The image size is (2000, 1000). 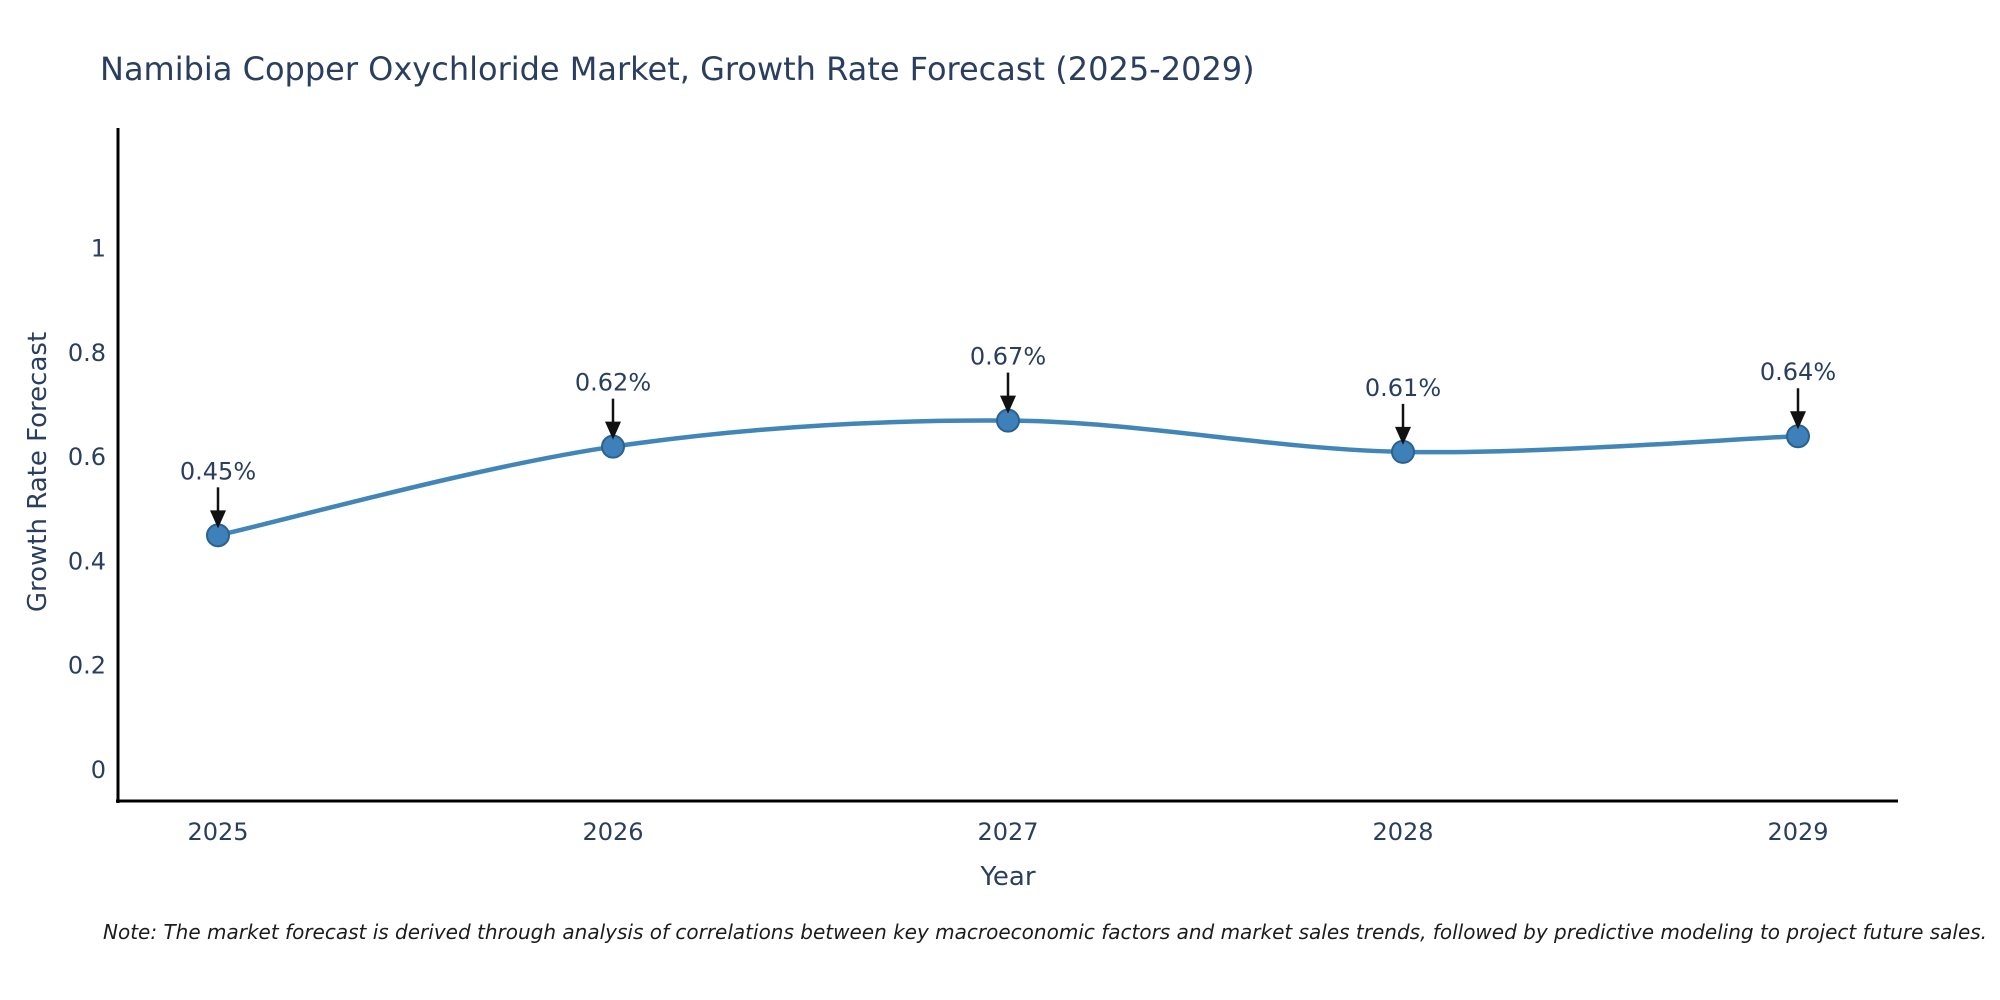 I want to click on y-tick-label: 0, so click(x=98, y=770).